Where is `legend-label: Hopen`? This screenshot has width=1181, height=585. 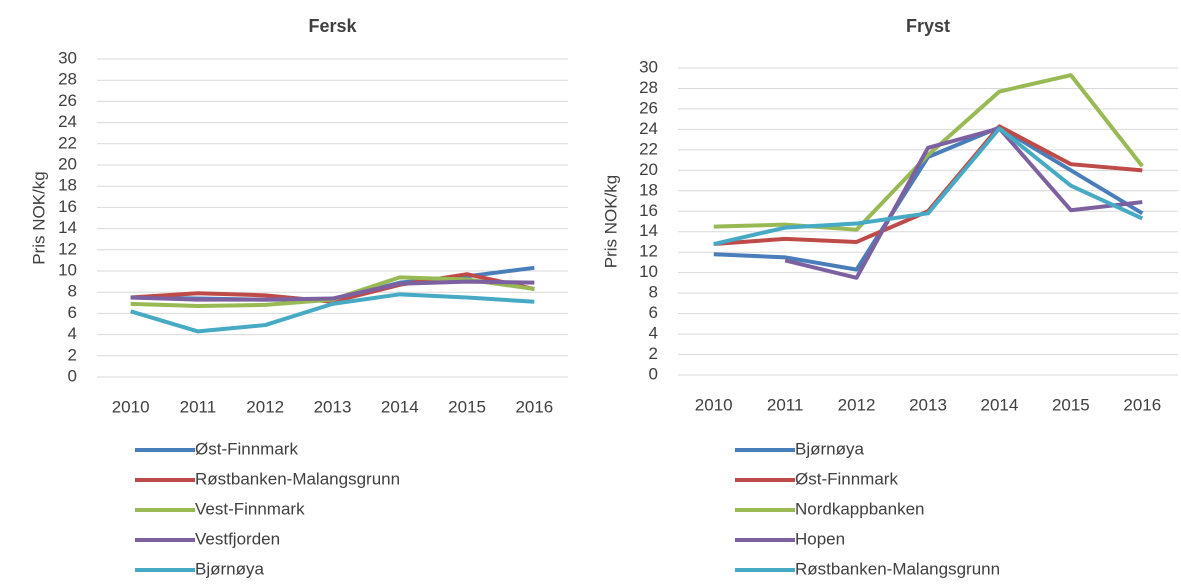
legend-label: Hopen is located at coordinates (820, 538).